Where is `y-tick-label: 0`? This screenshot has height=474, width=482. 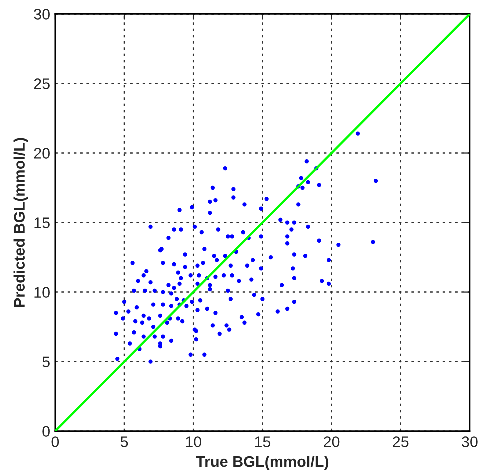
y-tick-label: 0 is located at coordinates (46, 432).